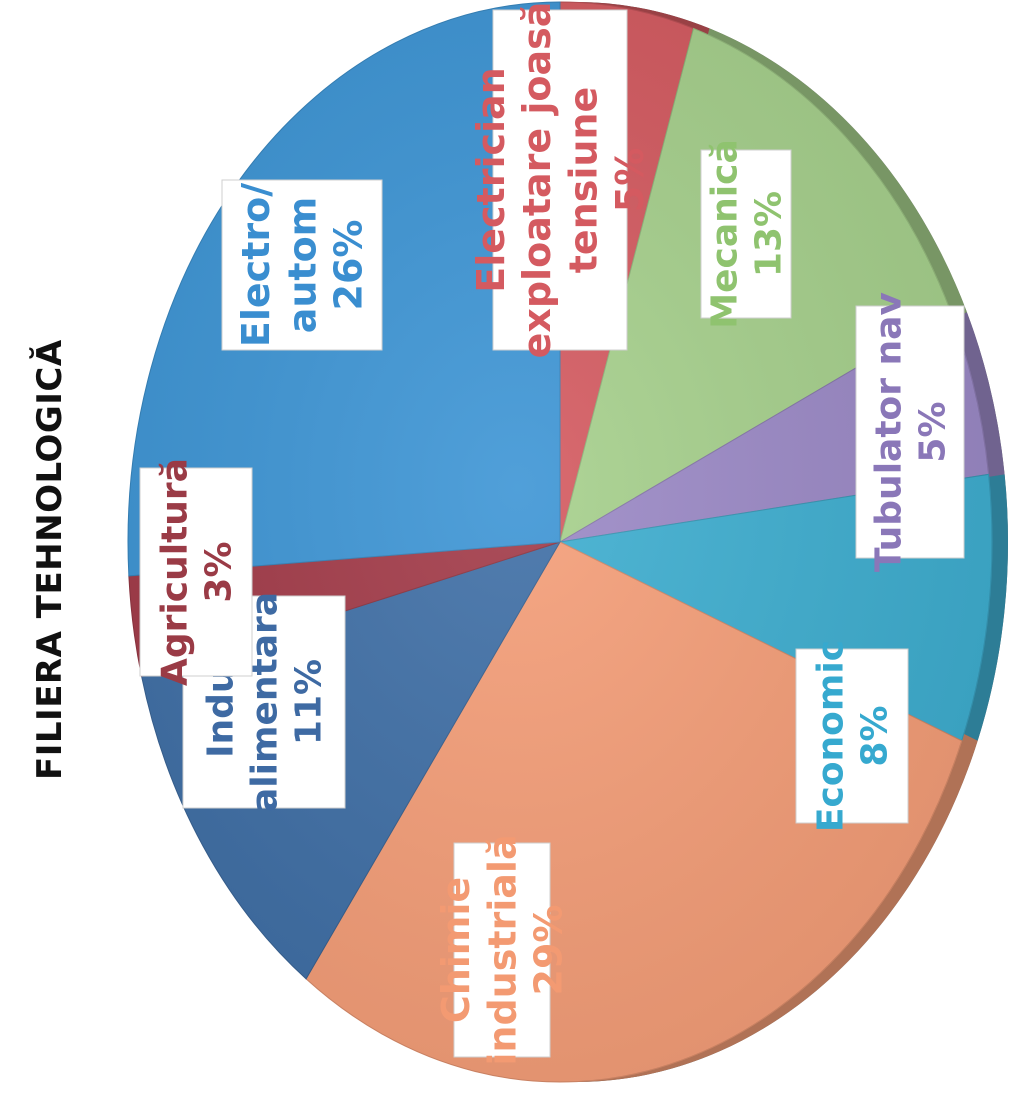 The height and width of the screenshot is (1100, 1016). I want to click on slice-value-label: 13%, so click(769, 234).